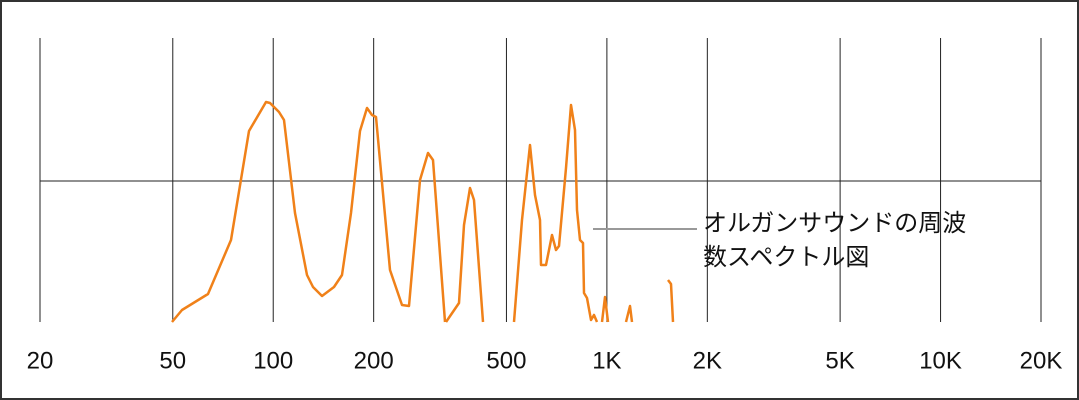  I want to click on x-tick-label: 5K, so click(839, 360).